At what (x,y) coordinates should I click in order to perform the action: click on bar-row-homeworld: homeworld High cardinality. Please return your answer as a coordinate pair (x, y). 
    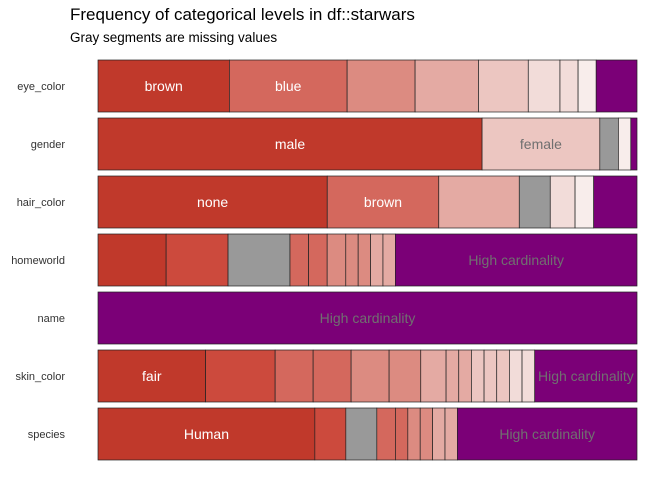
    Looking at the image, I should click on (324, 260).